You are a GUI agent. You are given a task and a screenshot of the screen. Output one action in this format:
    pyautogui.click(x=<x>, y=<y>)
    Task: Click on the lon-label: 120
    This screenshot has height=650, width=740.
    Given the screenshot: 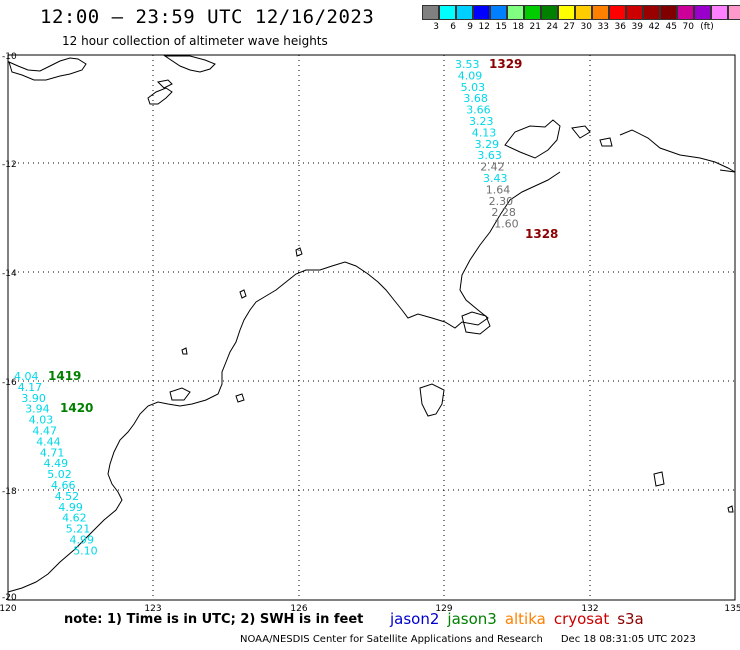 What is the action you would take?
    pyautogui.click(x=8, y=609)
    